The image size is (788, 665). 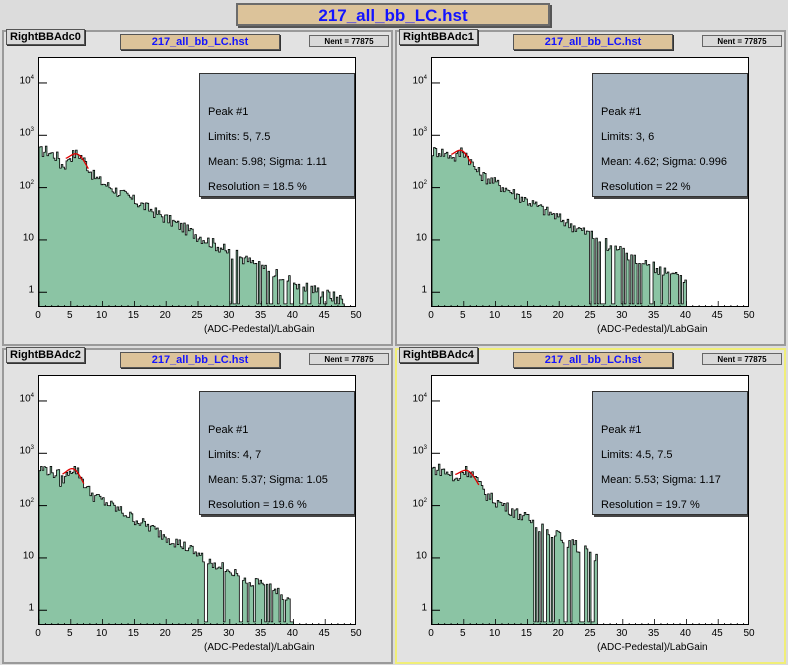 I want to click on pad-name-label: RightBBAdc1, so click(x=438, y=37).